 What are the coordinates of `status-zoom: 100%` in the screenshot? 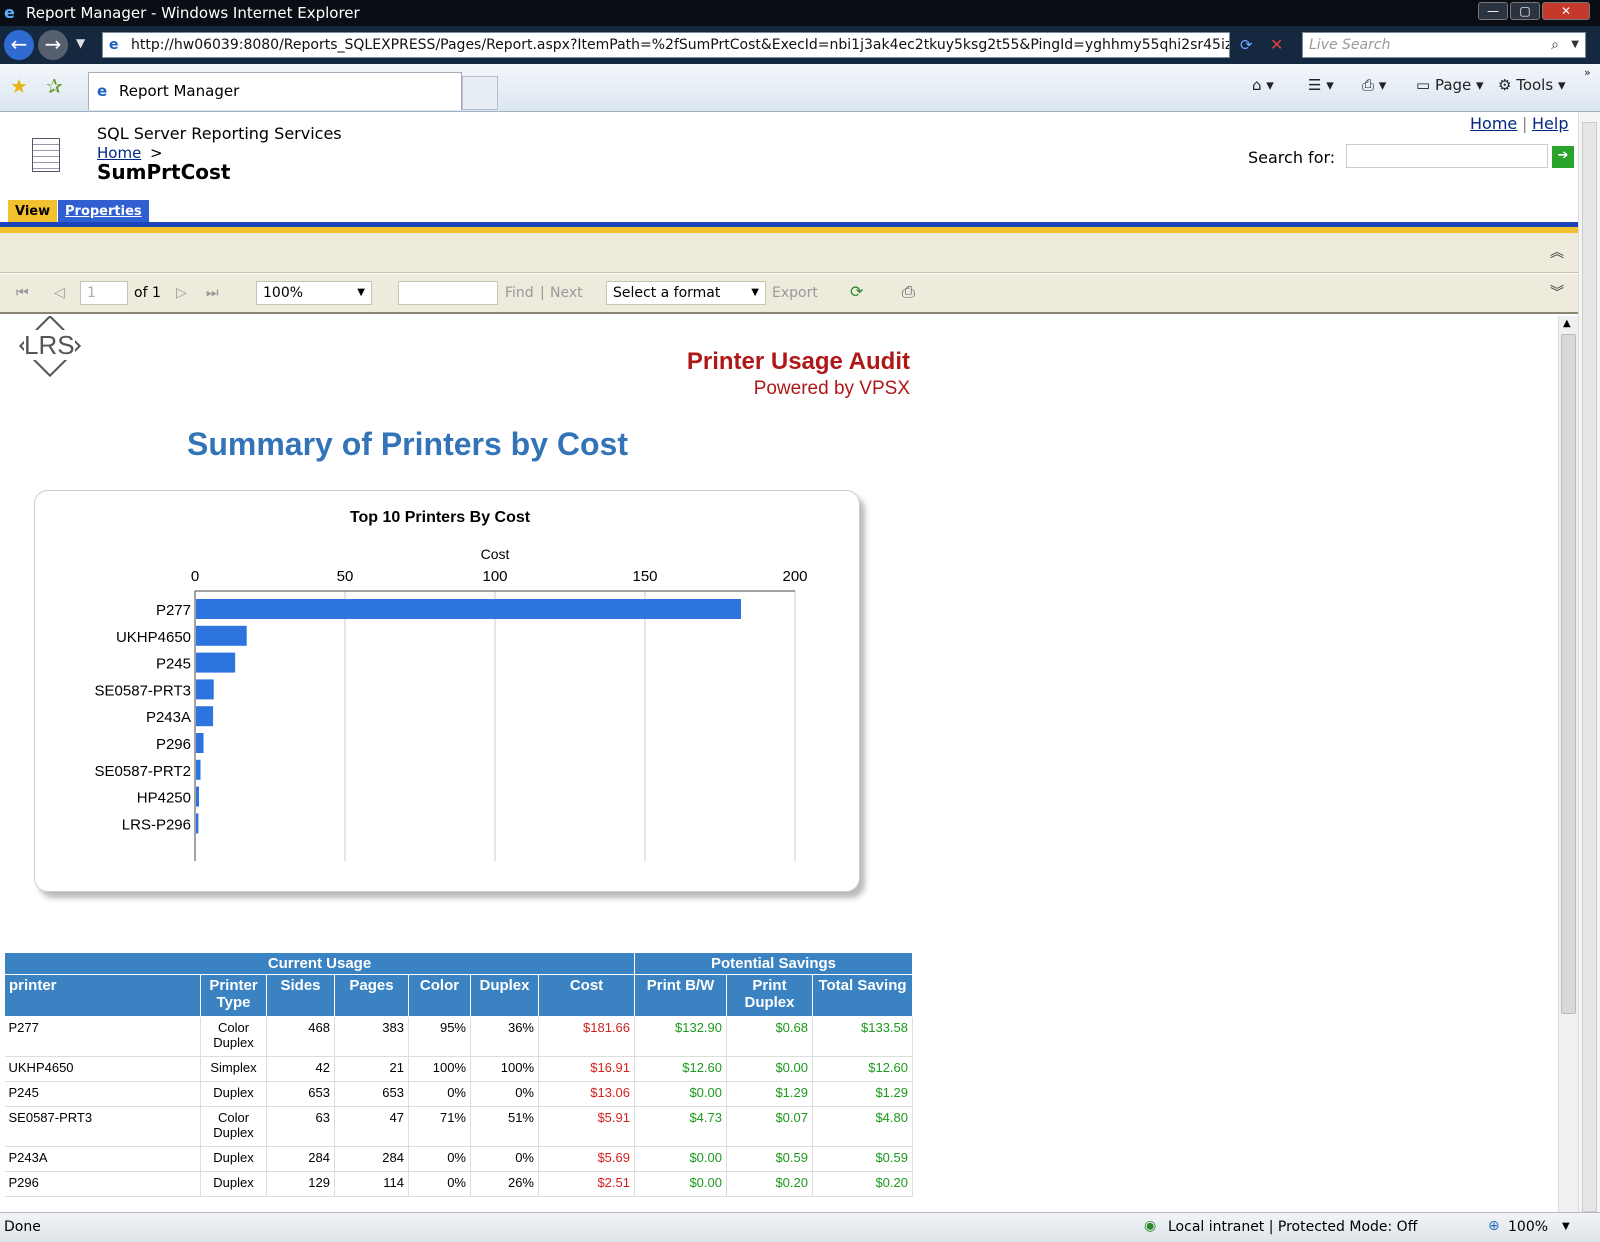 It's located at (1528, 1227).